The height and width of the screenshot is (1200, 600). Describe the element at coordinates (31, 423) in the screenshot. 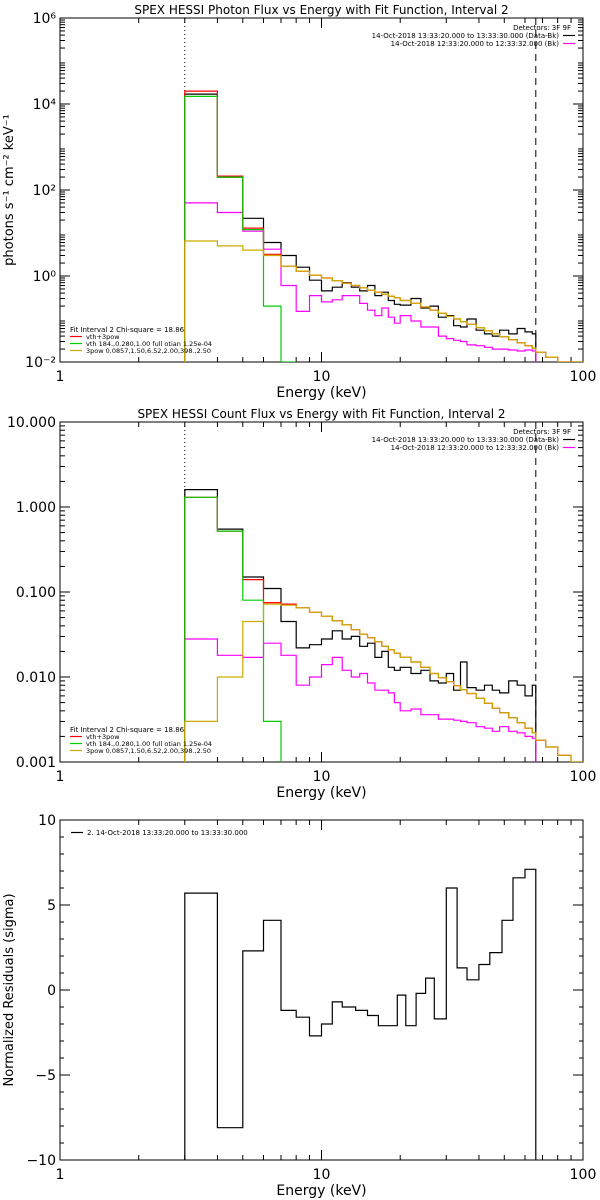

I see `y-tick-label: 10.000` at that location.